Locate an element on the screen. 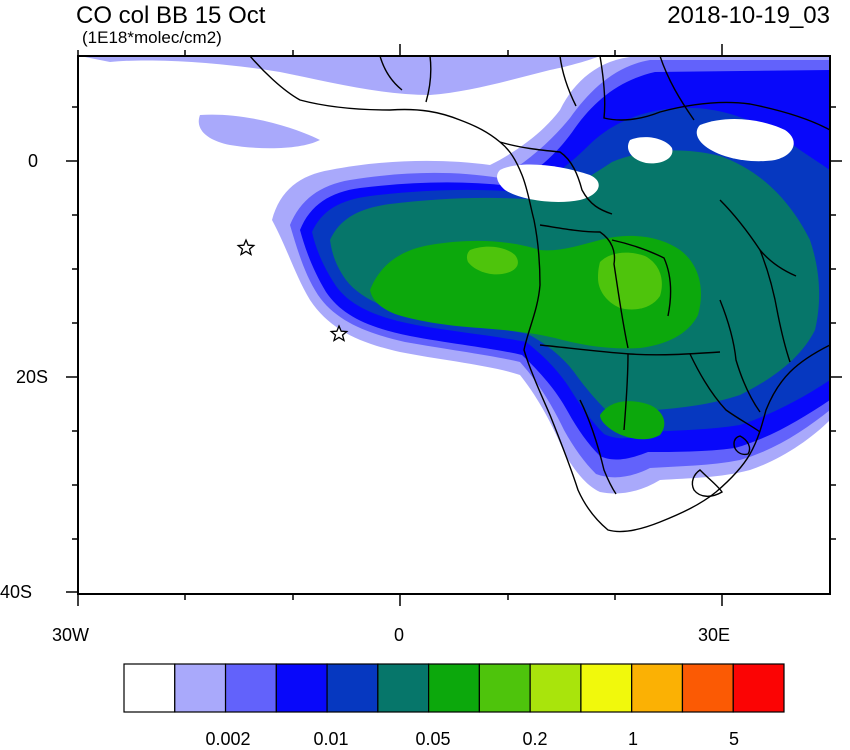  colorbar-label-5: 5 is located at coordinates (734, 739).